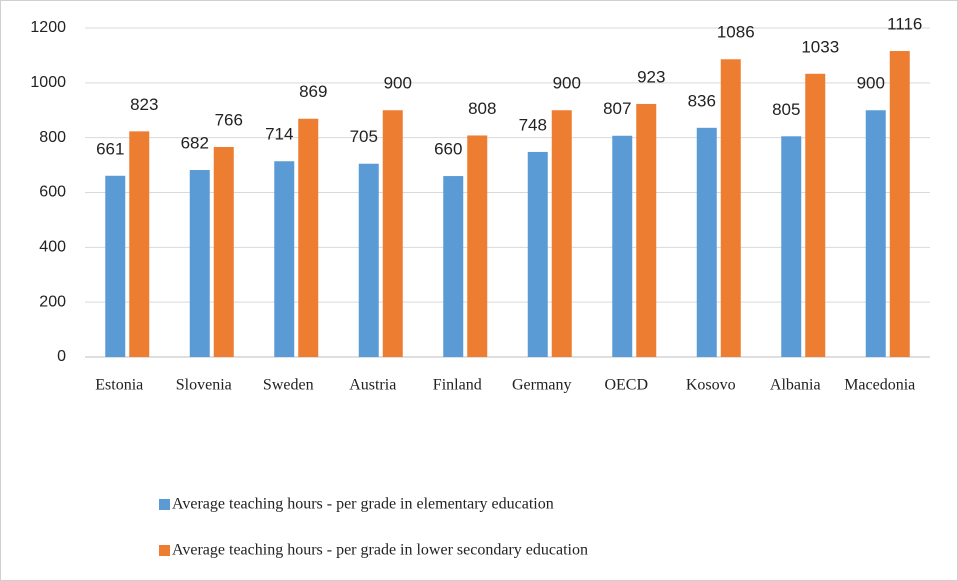 The image size is (958, 581). What do you see at coordinates (204, 385) in the screenshot?
I see `x-tick-label: Slovenia` at bounding box center [204, 385].